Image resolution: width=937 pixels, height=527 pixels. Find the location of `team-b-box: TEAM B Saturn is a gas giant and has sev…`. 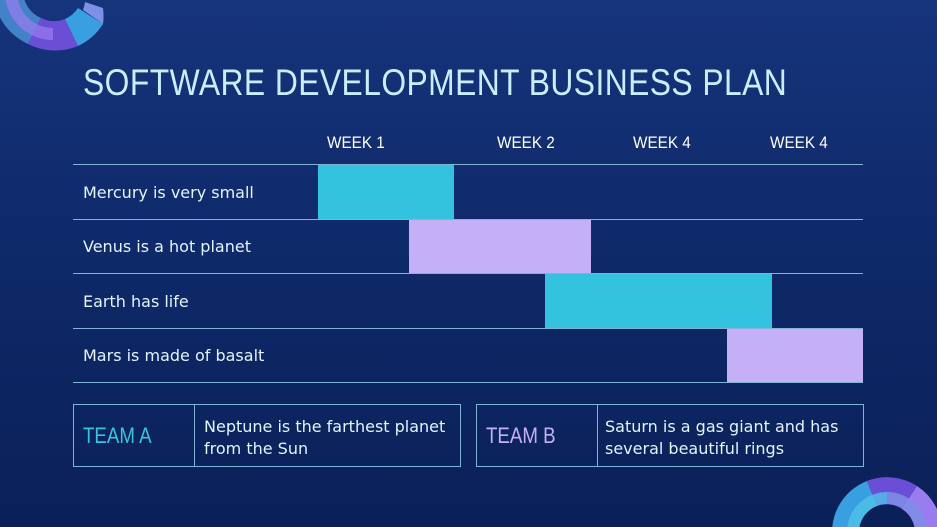

team-b-box: TEAM B Saturn is a gas giant and has sev… is located at coordinates (670, 435).